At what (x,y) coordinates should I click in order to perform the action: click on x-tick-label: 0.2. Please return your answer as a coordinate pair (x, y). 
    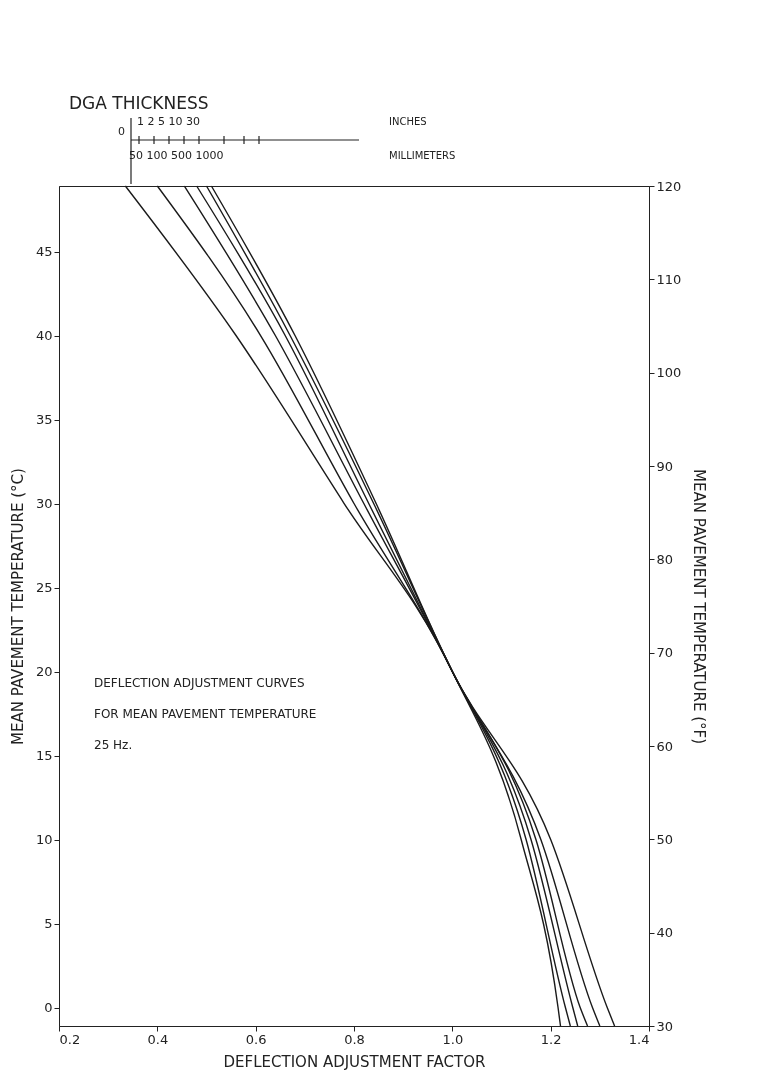
    Looking at the image, I should click on (70, 1039).